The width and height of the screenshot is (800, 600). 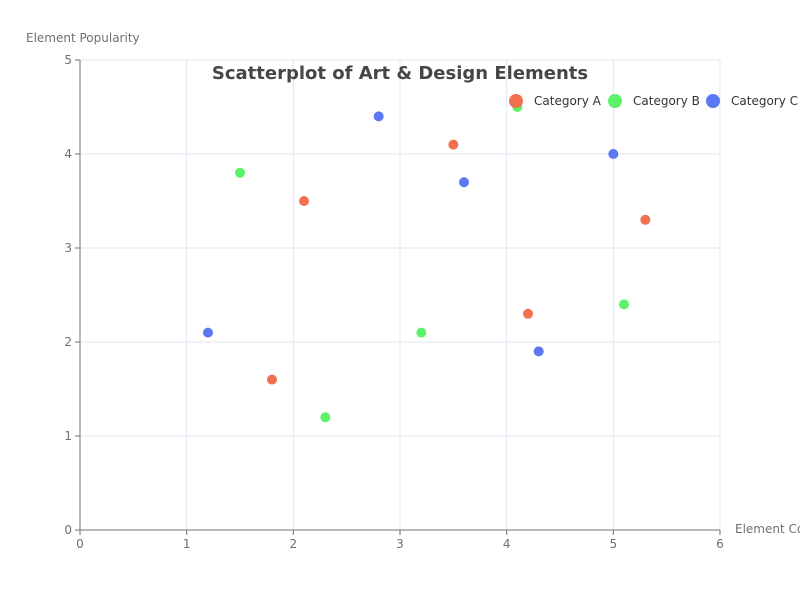 I want to click on legend-label-series-1: Category A, so click(x=568, y=101).